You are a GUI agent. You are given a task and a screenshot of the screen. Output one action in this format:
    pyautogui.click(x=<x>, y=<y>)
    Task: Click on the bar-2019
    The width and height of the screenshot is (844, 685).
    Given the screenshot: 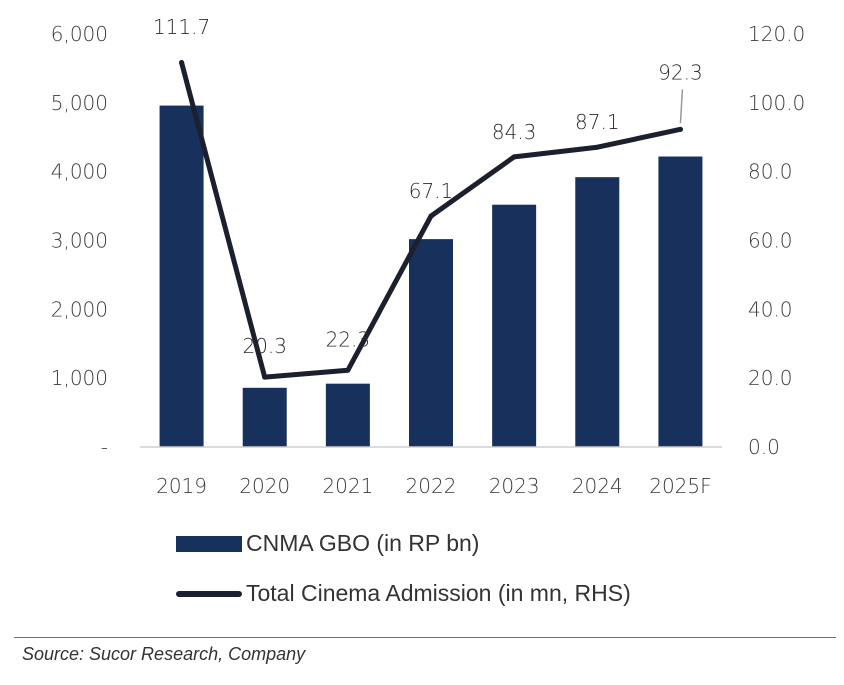 What is the action you would take?
    pyautogui.click(x=181, y=276)
    